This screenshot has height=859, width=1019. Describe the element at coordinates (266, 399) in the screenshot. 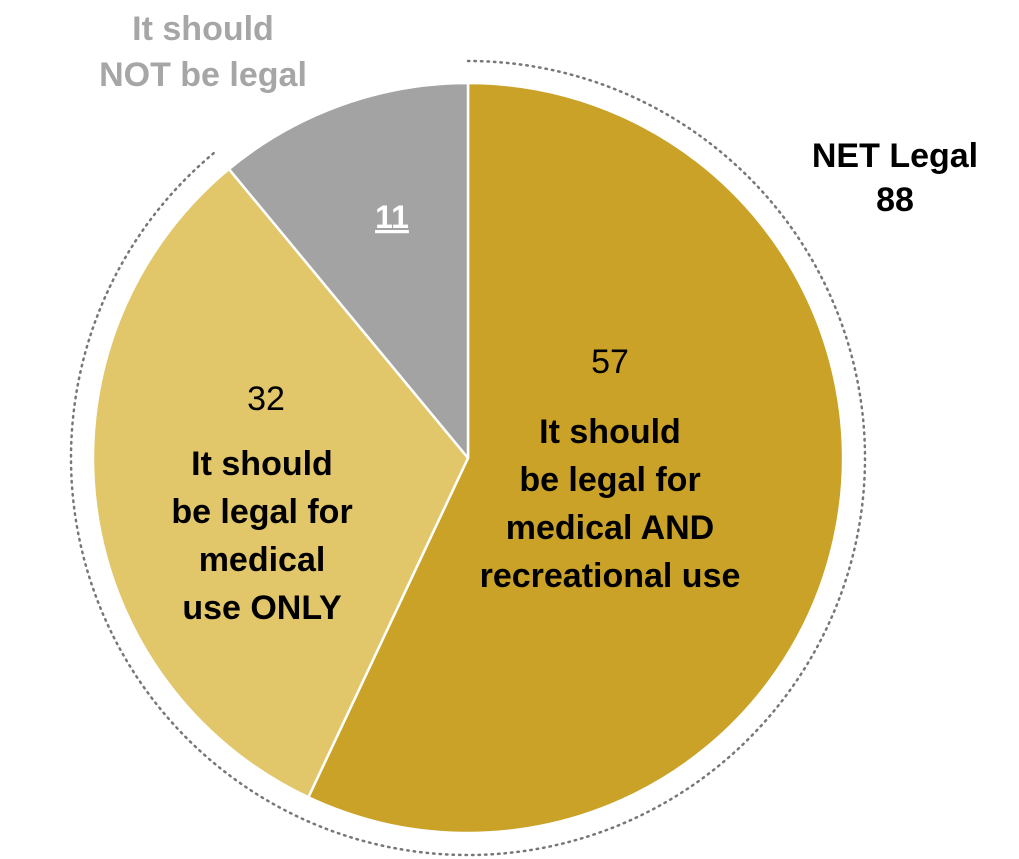

I see `slice-value-label: 32` at that location.